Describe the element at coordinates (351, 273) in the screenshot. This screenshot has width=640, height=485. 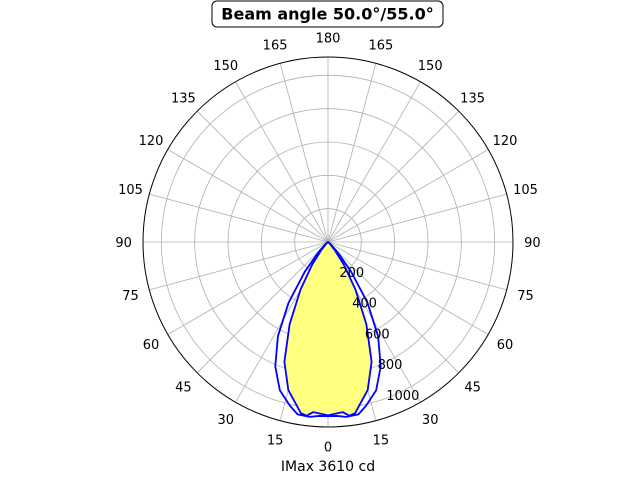
I see `radial-tick-label: 200` at that location.